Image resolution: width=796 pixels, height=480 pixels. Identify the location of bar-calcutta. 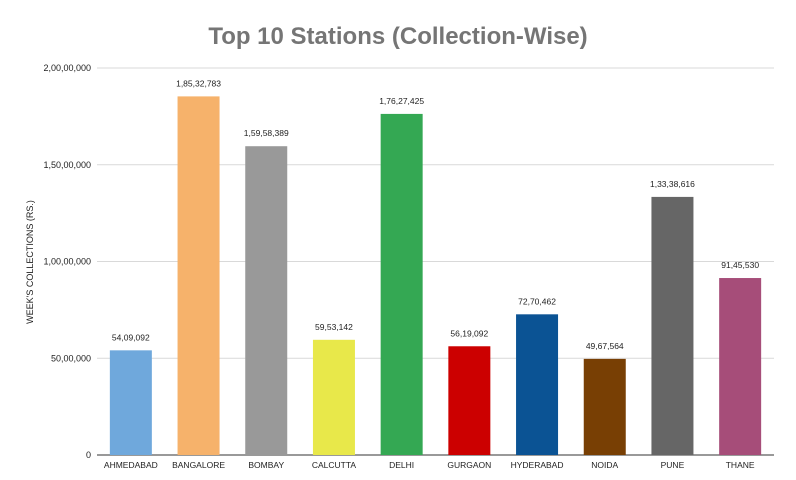
(333, 397).